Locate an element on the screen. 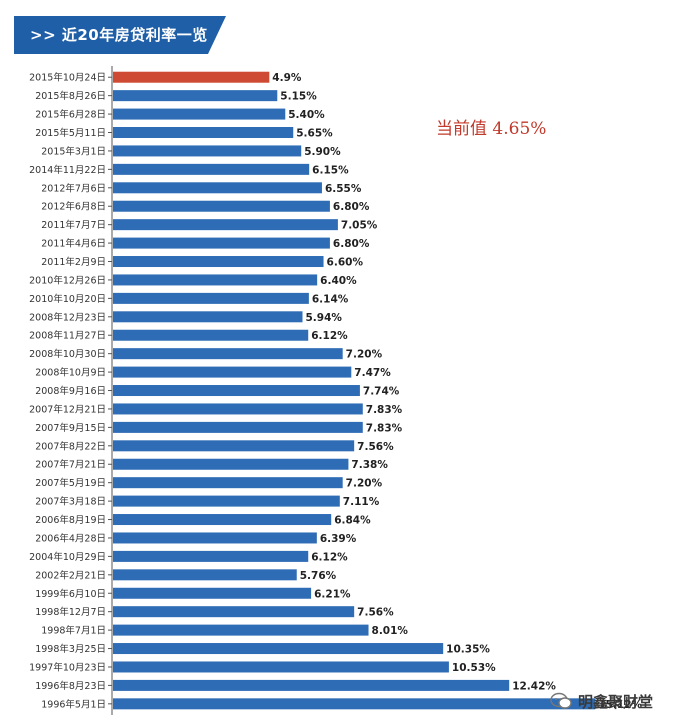  category-label: 2007年12月21日 is located at coordinates (67, 409).